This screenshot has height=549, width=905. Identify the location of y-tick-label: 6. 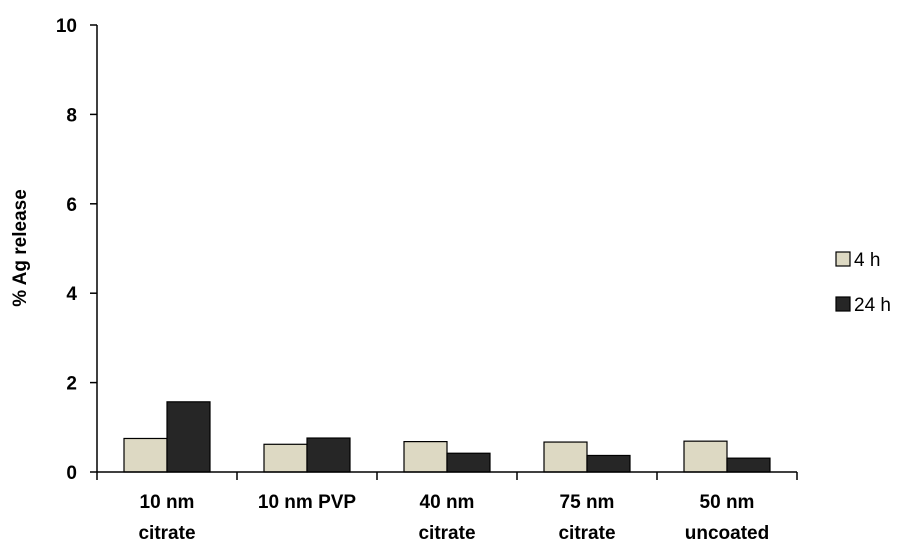
(71, 205).